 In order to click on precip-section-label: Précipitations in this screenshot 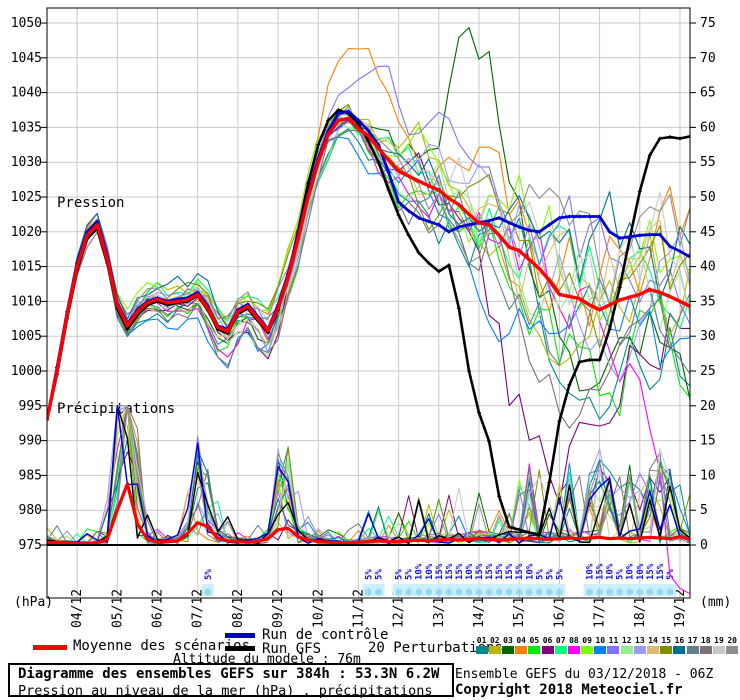, I will do `click(116, 409)`.